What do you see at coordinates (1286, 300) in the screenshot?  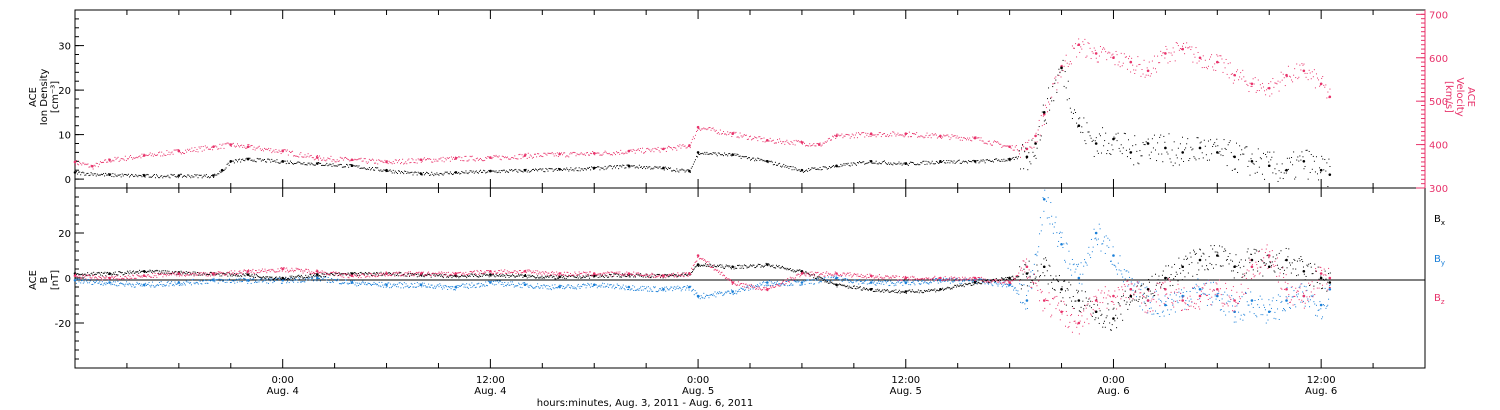 I see `data-point-by` at bounding box center [1286, 300].